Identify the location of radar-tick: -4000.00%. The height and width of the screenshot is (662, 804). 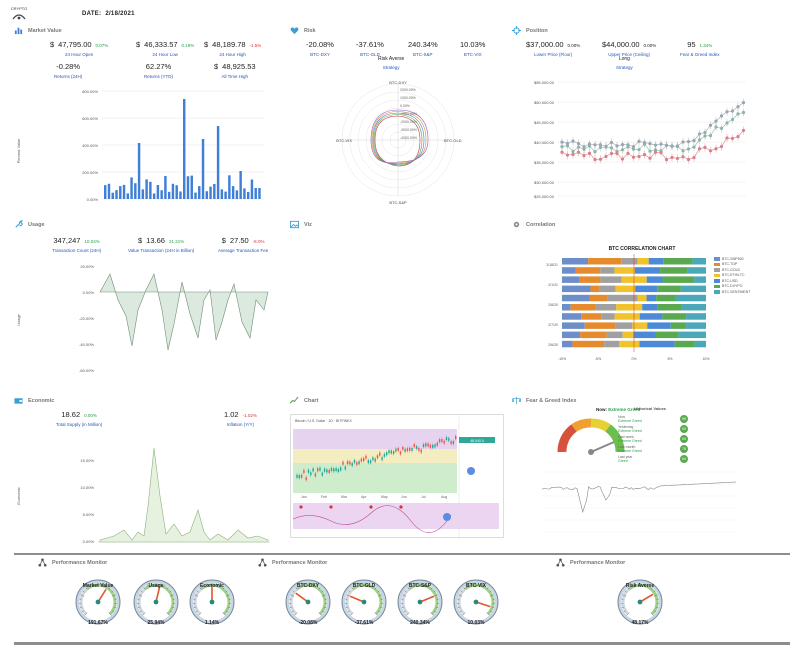
(408, 138).